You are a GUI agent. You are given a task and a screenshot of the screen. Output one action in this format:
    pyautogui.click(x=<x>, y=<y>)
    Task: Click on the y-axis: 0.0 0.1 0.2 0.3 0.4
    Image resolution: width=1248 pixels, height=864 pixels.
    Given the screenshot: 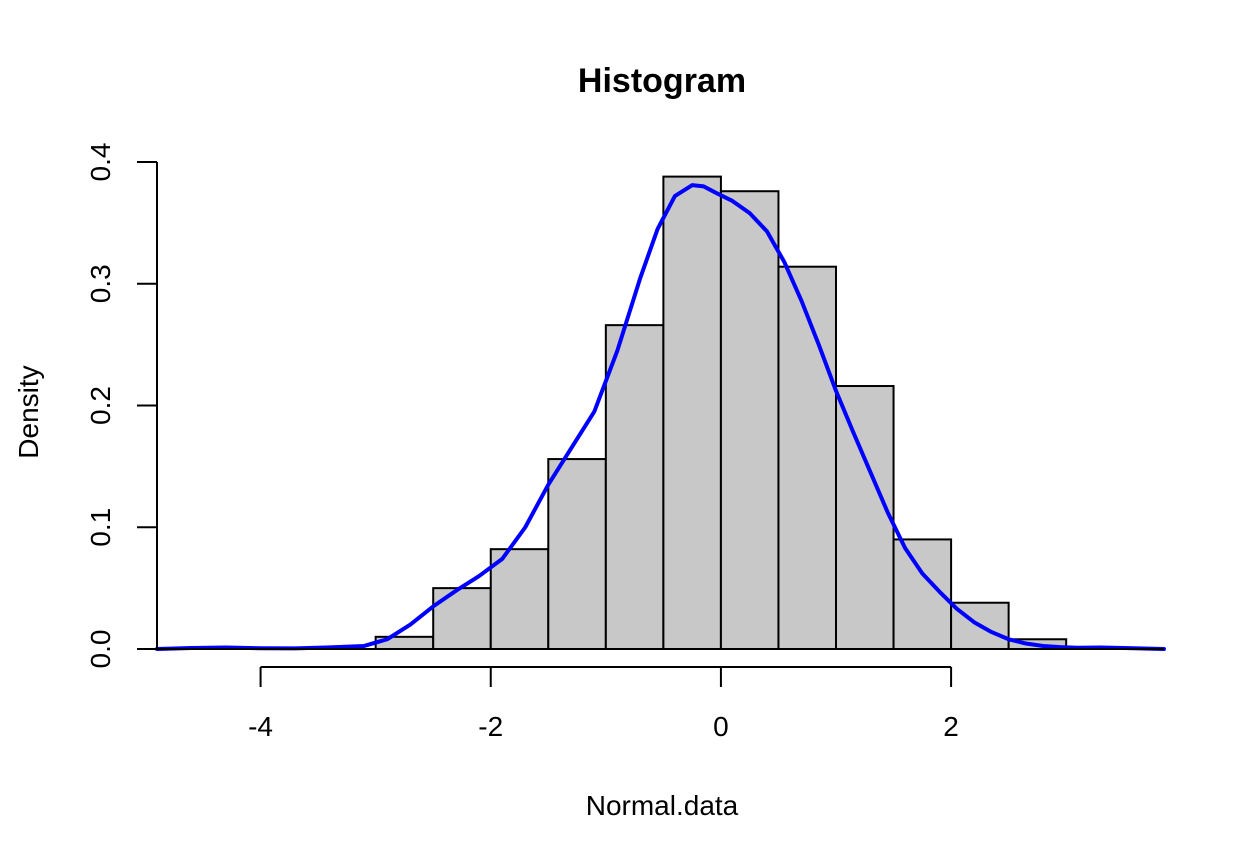 What is the action you would take?
    pyautogui.click(x=121, y=406)
    